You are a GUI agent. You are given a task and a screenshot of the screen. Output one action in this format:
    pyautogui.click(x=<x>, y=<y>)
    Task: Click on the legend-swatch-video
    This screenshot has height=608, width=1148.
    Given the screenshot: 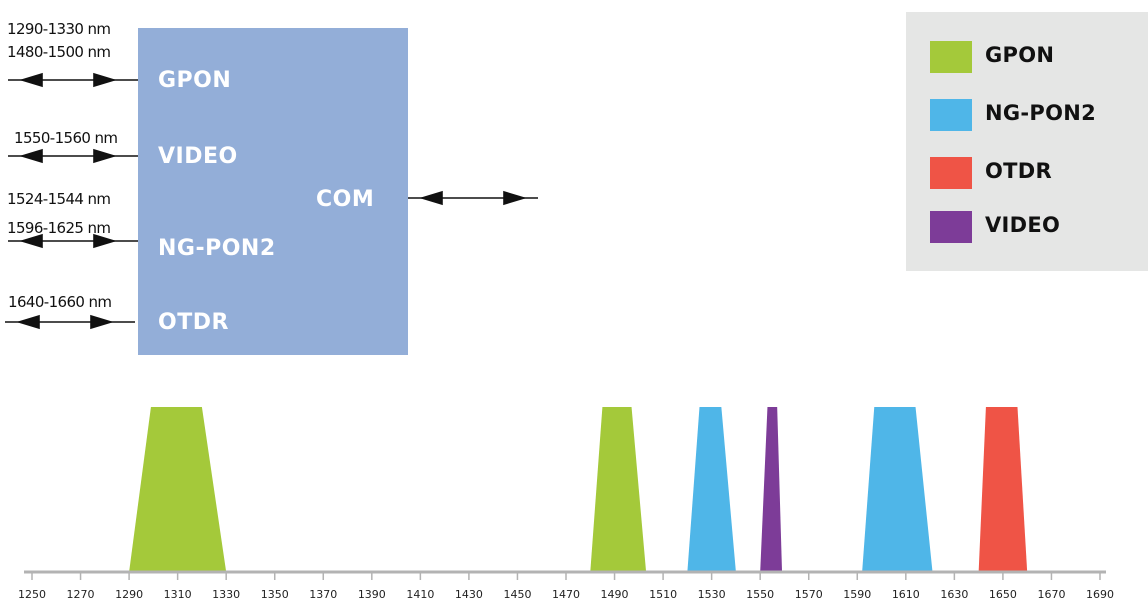 What is the action you would take?
    pyautogui.click(x=951, y=227)
    